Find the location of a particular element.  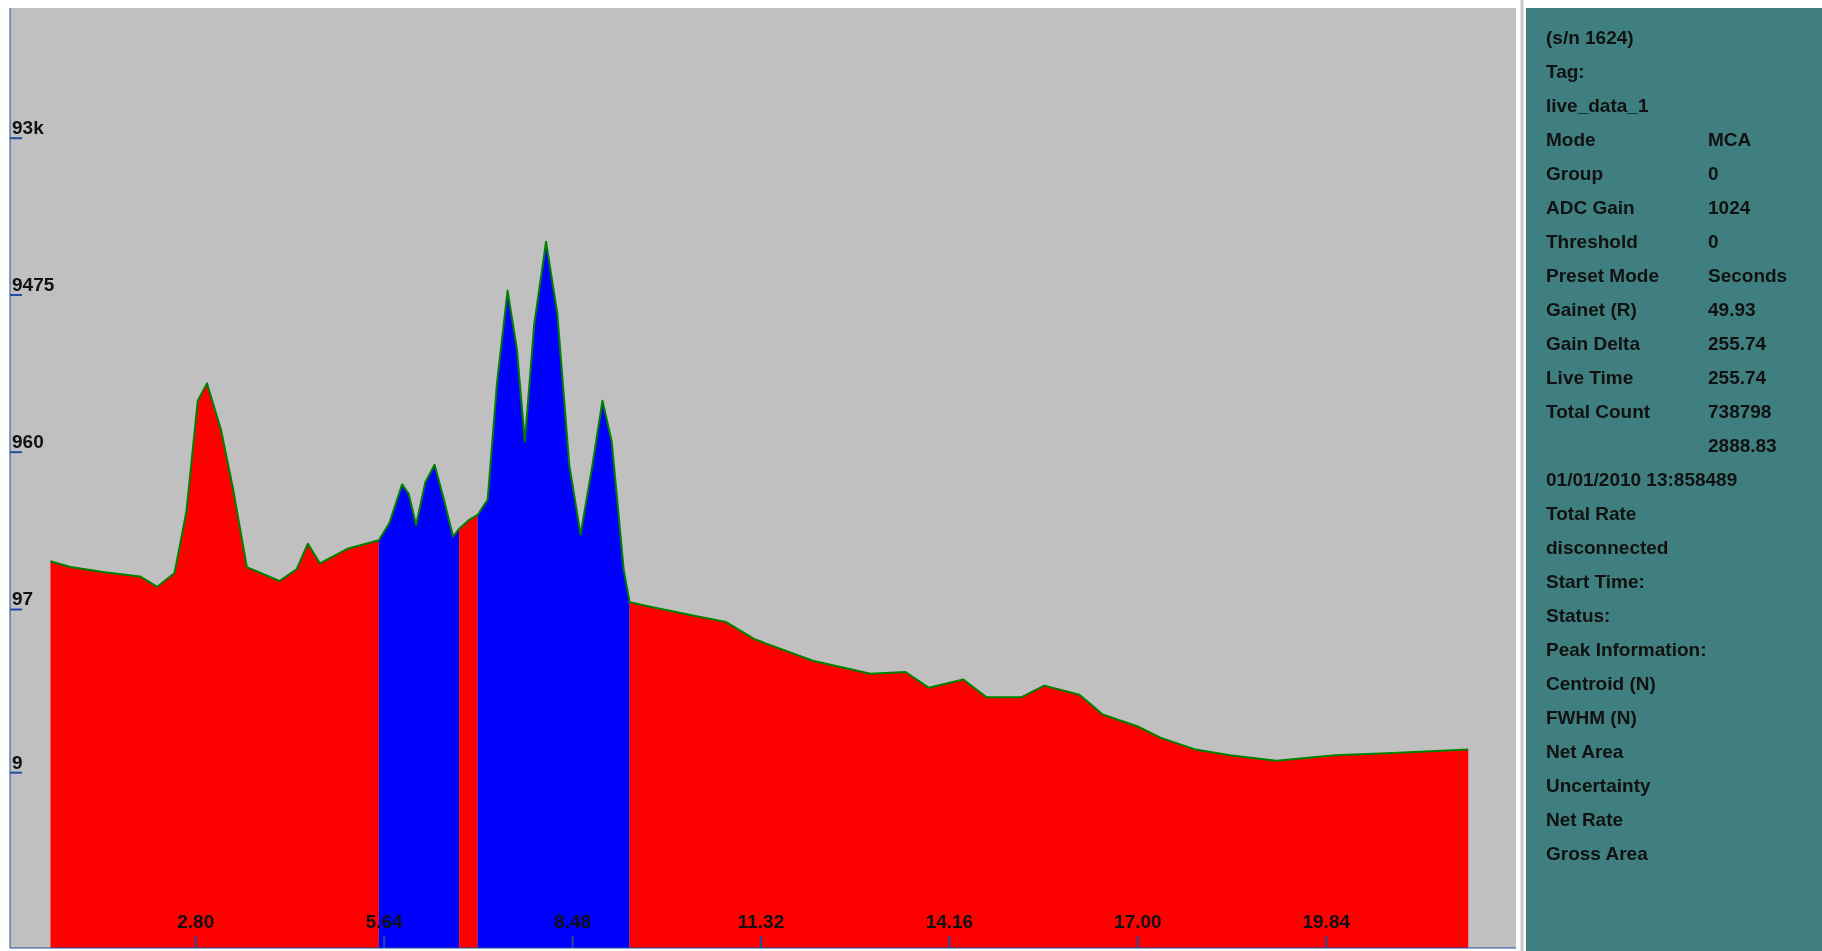

text: Group 0 is located at coordinates (1632, 173).